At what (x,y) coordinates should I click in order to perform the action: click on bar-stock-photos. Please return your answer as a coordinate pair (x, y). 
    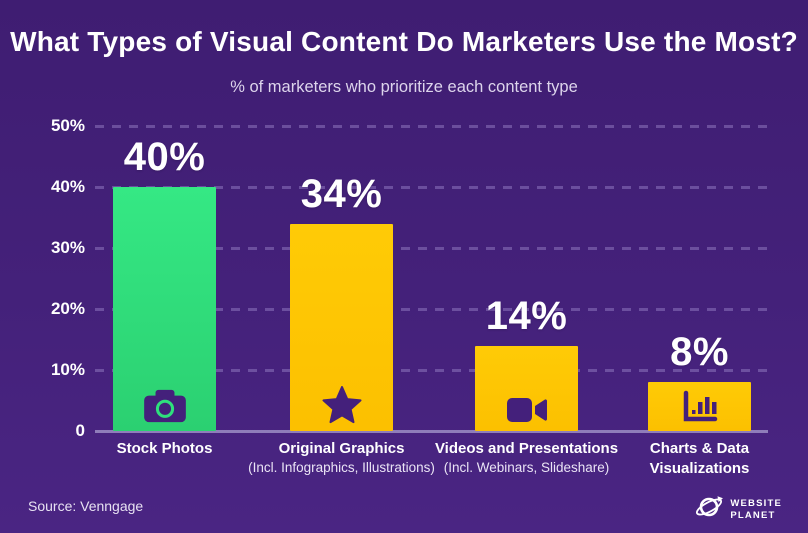
    Looking at the image, I should click on (164, 309).